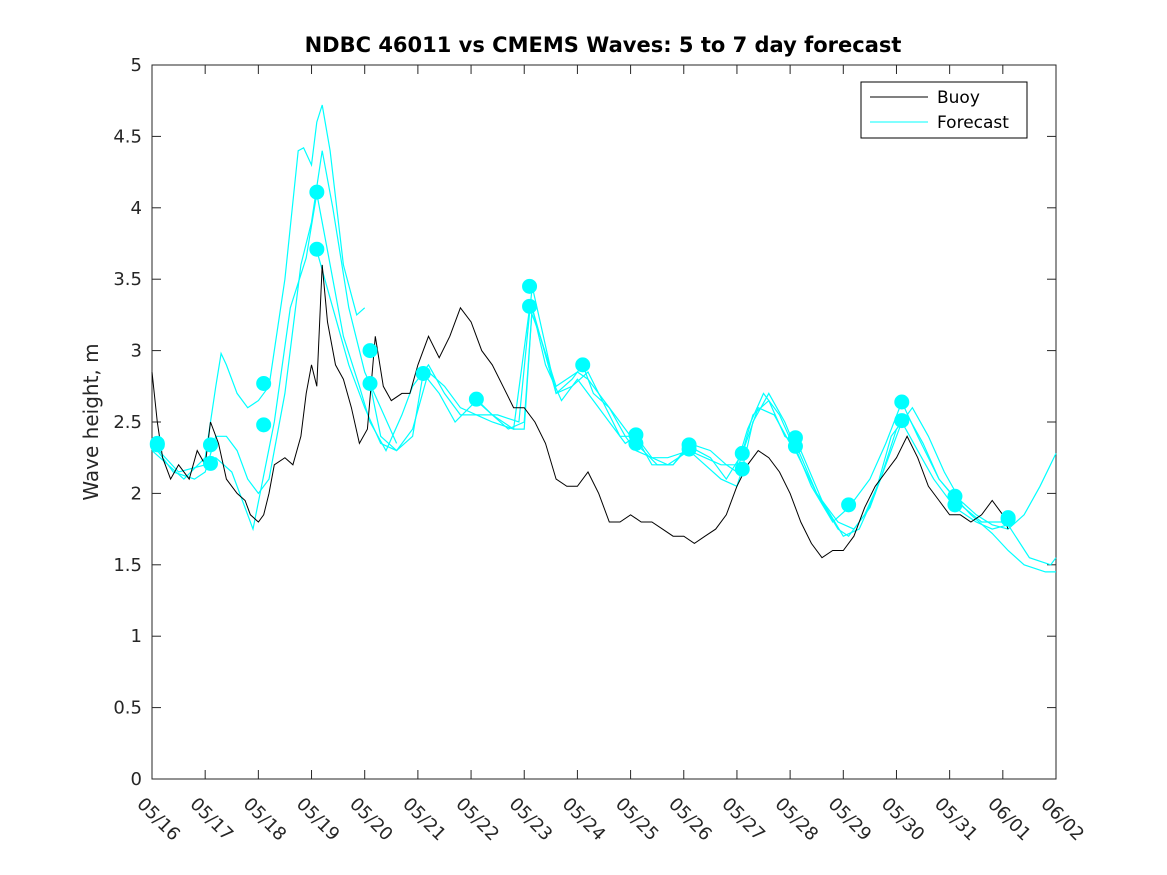  What do you see at coordinates (958, 98) in the screenshot?
I see `legend-buoy-label: Buoy` at bounding box center [958, 98].